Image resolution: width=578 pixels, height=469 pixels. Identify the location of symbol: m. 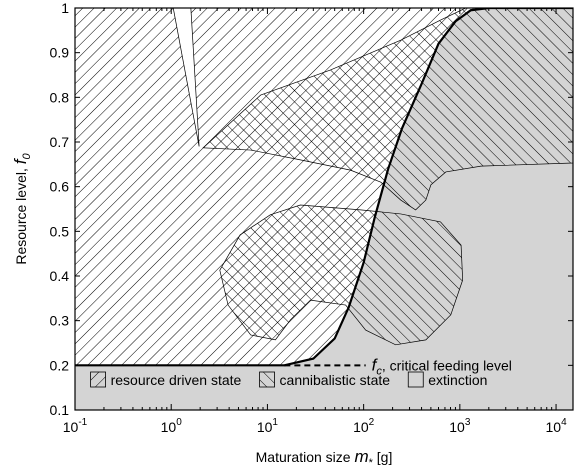
(361, 456).